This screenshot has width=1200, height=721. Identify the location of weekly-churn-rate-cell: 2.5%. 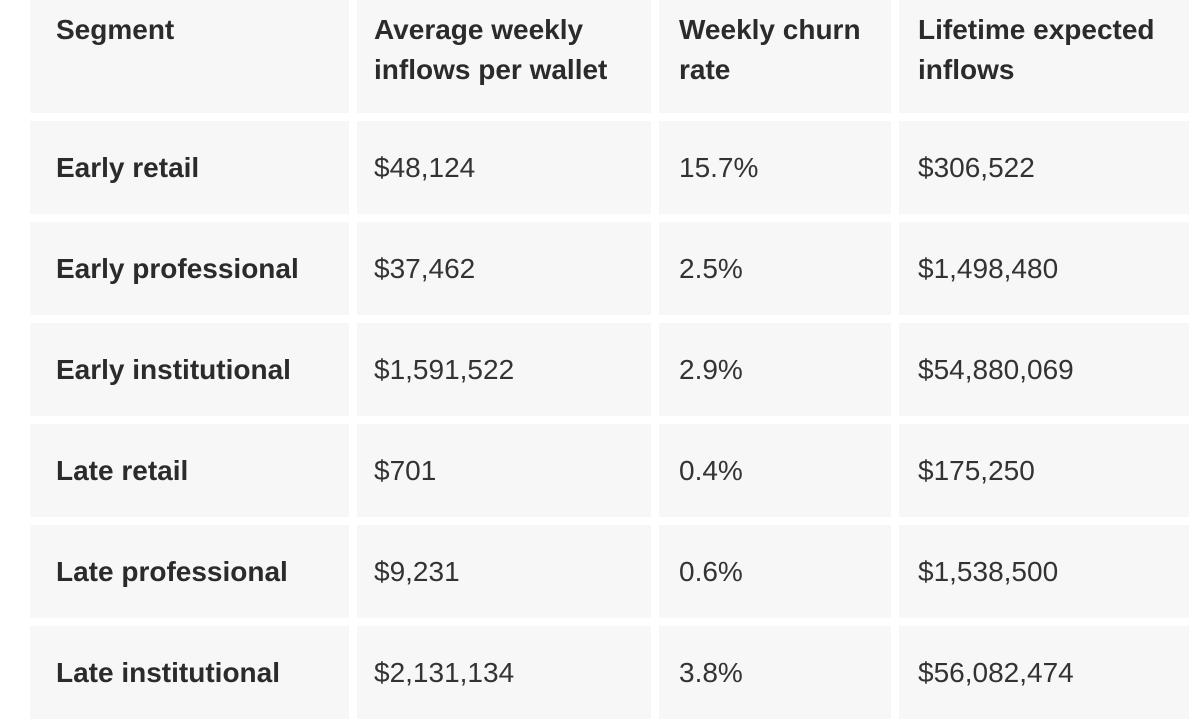
(775, 268).